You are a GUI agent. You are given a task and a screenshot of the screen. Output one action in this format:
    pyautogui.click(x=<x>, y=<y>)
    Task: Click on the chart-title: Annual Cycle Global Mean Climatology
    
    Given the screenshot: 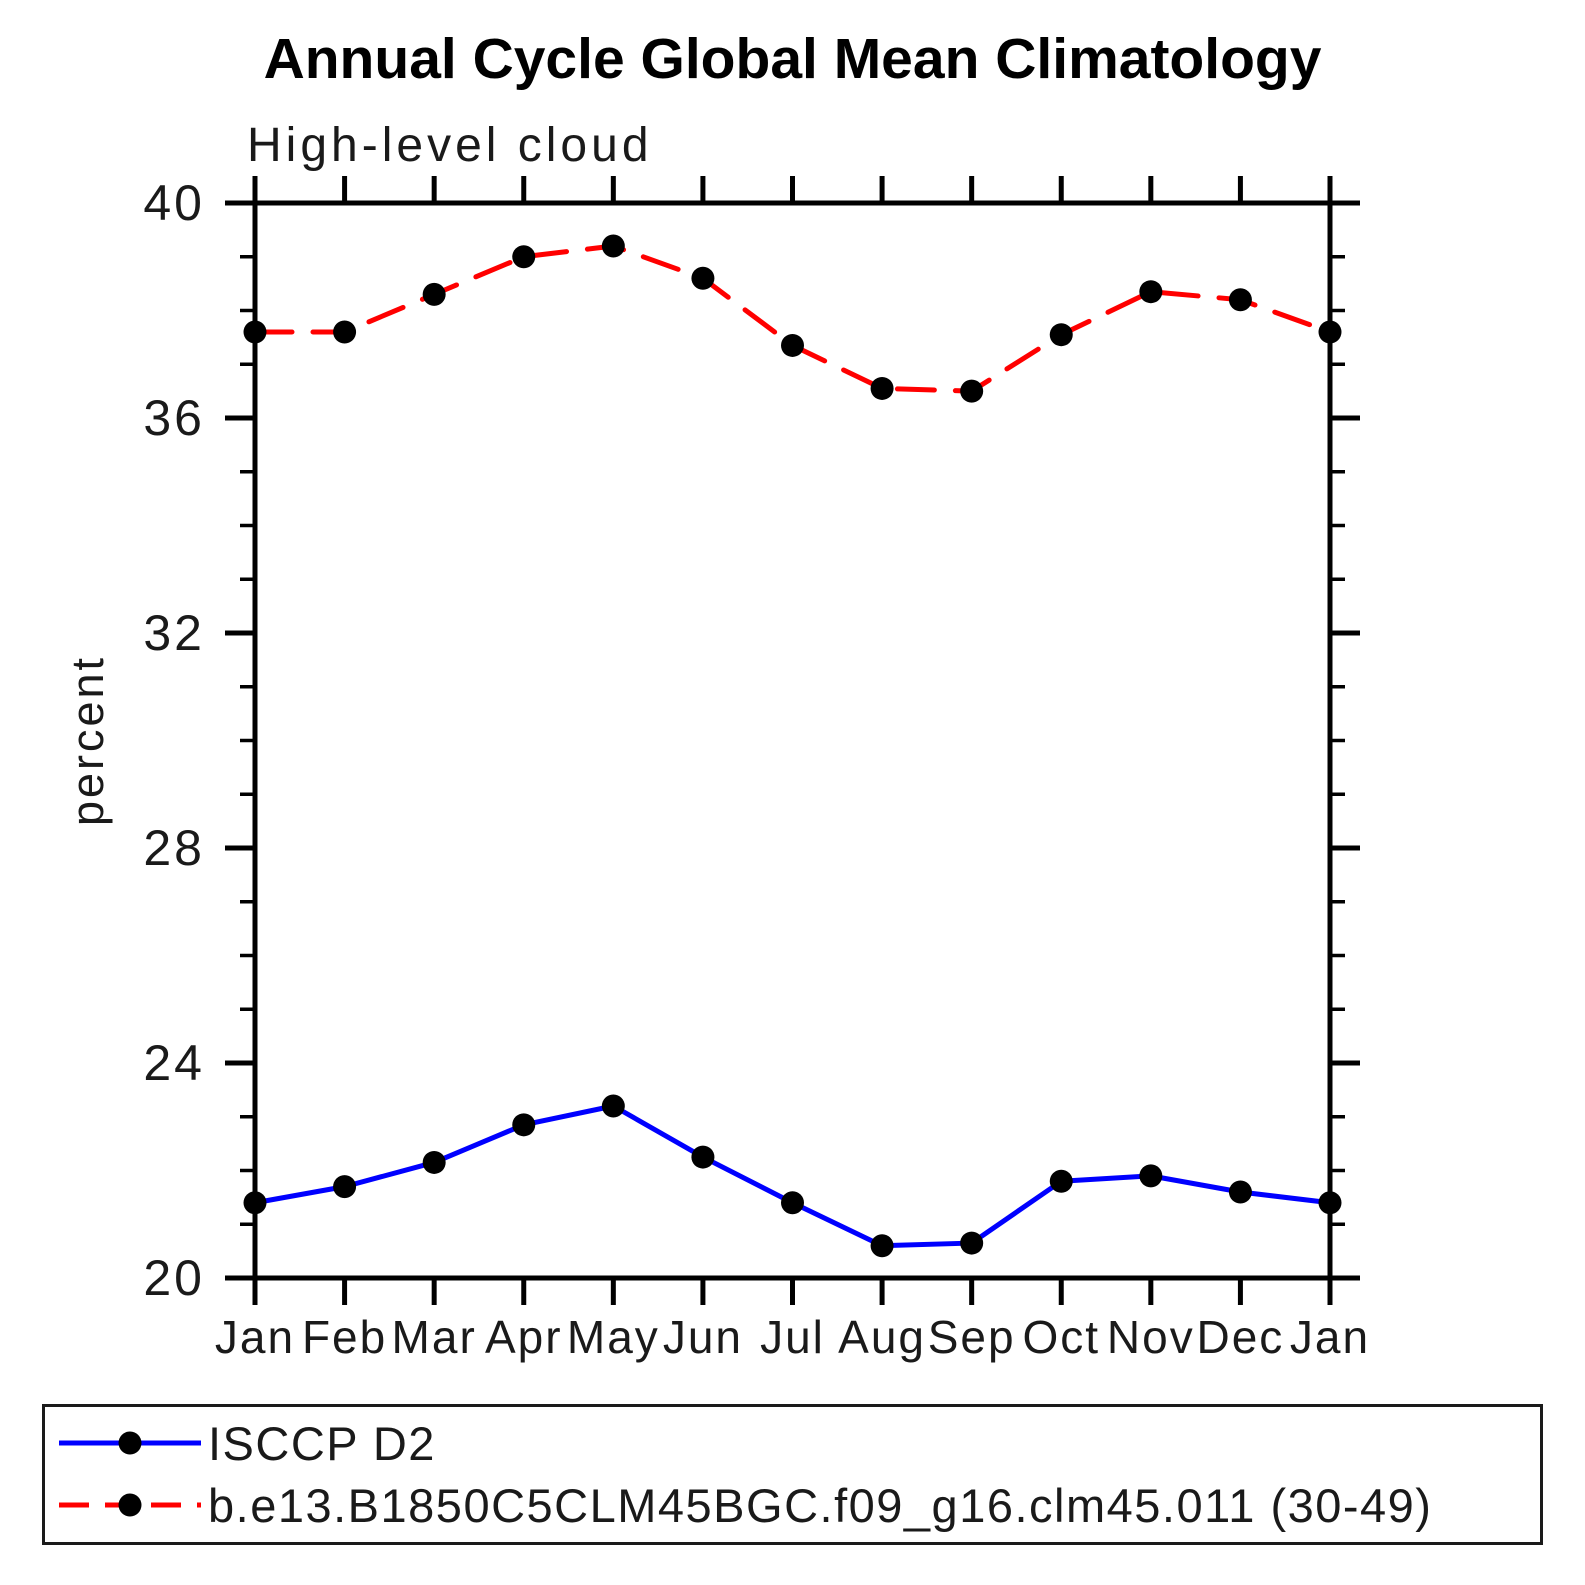 What is the action you would take?
    pyautogui.click(x=792, y=59)
    